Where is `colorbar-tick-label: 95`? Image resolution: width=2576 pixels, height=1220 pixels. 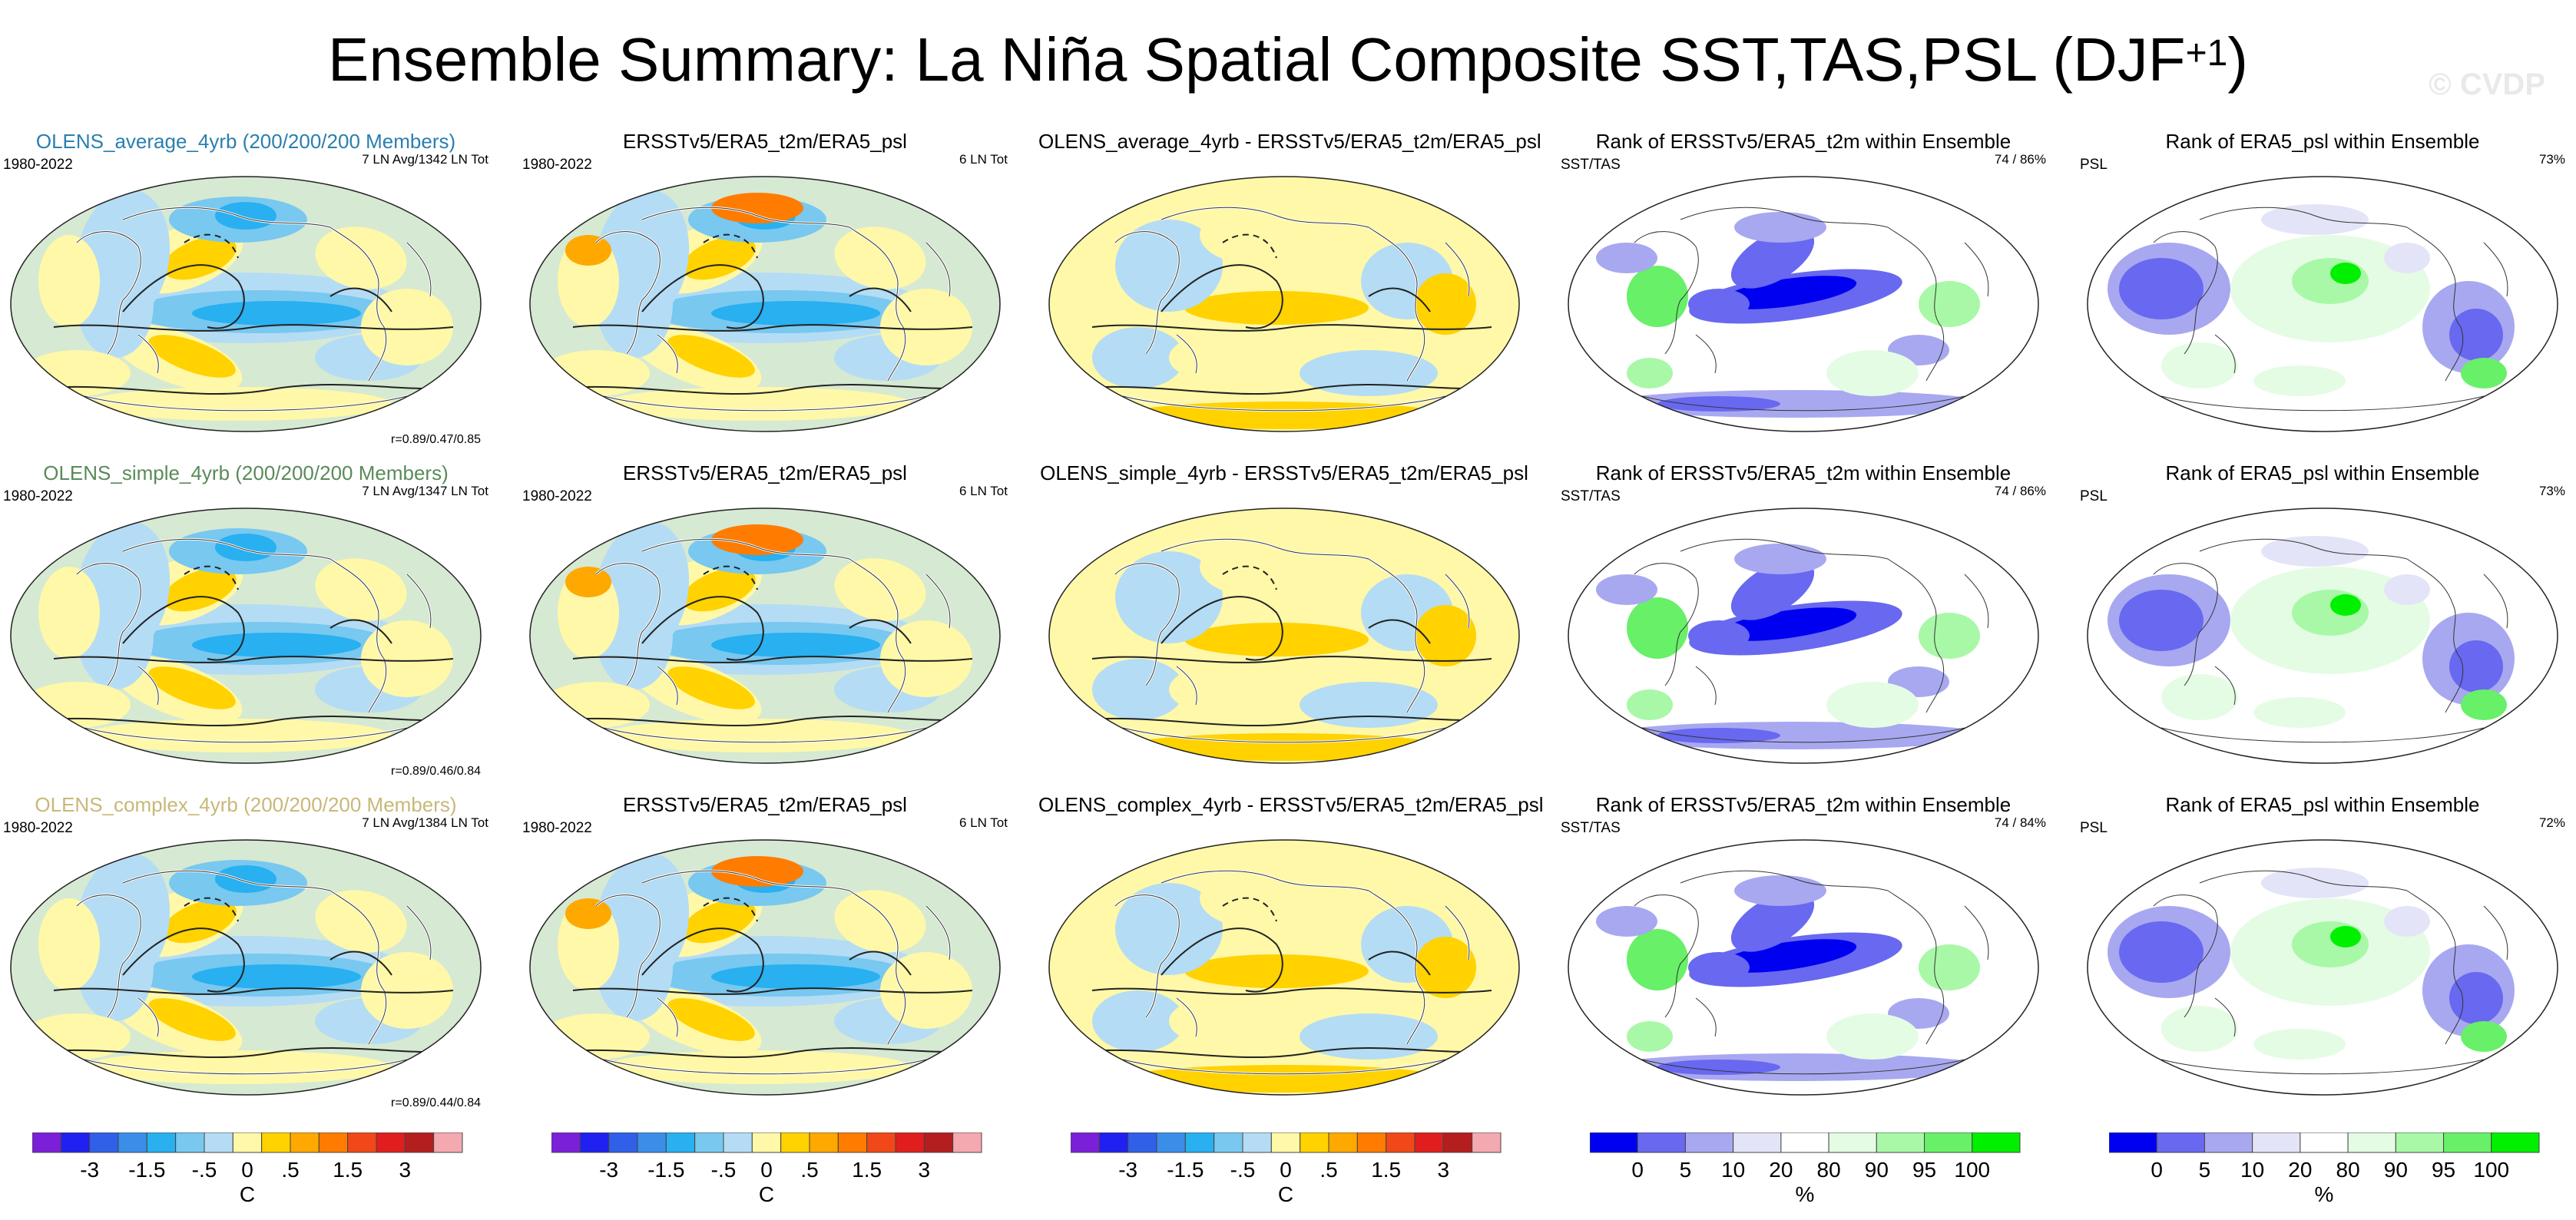
colorbar-tick-label: 95 is located at coordinates (2443, 1170).